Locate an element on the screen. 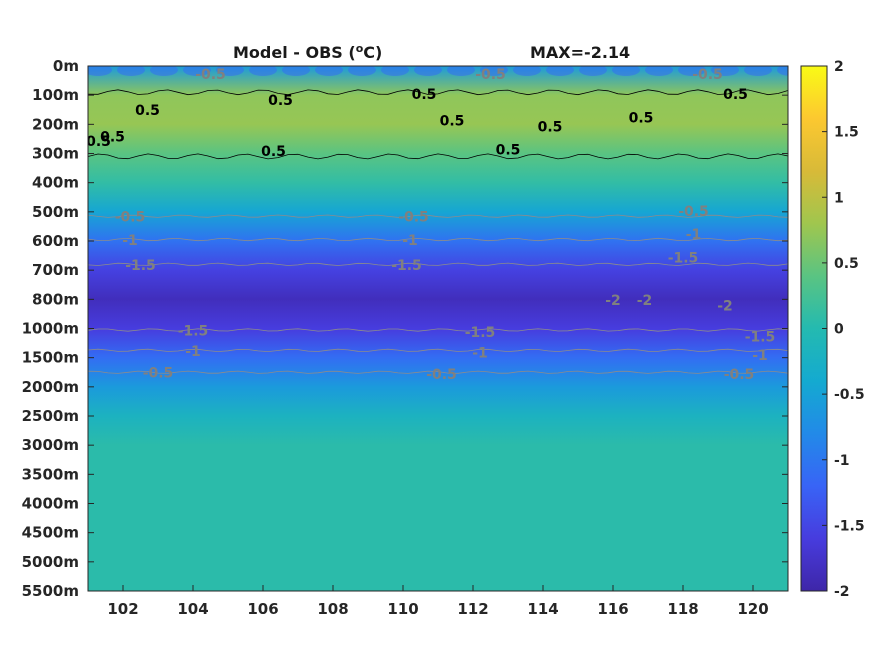 This screenshot has width=875, height=656. colorbar-tick-label: -0.5 is located at coordinates (849, 395).